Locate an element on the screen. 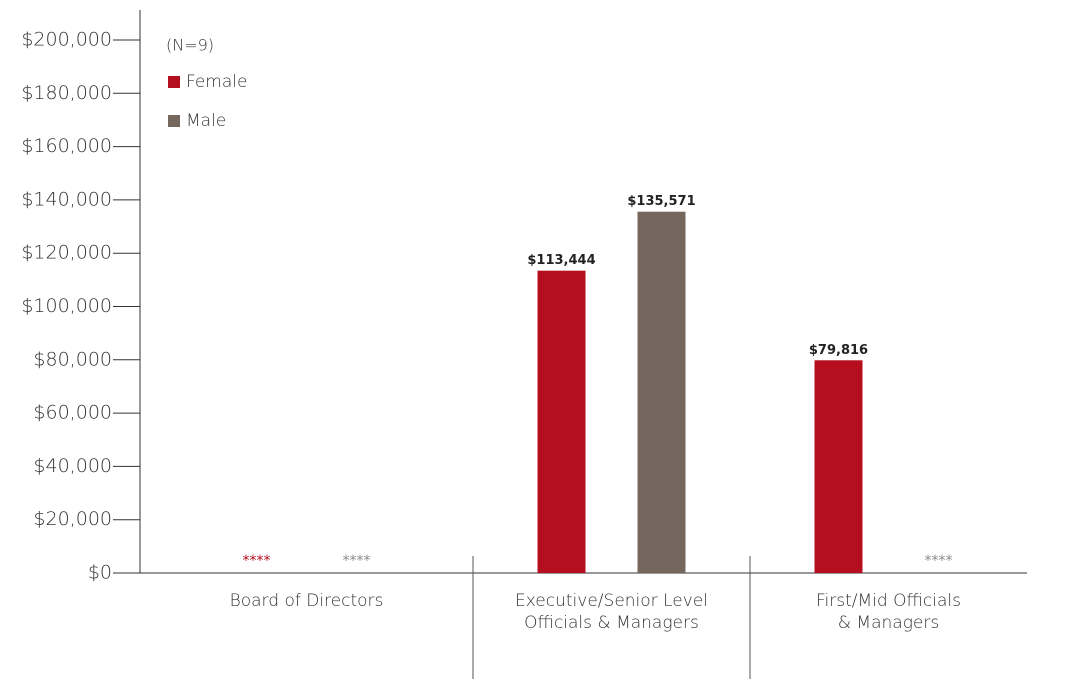 Image resolution: width=1067 pixels, height=679 pixels. data-label: $135,571 is located at coordinates (661, 201).